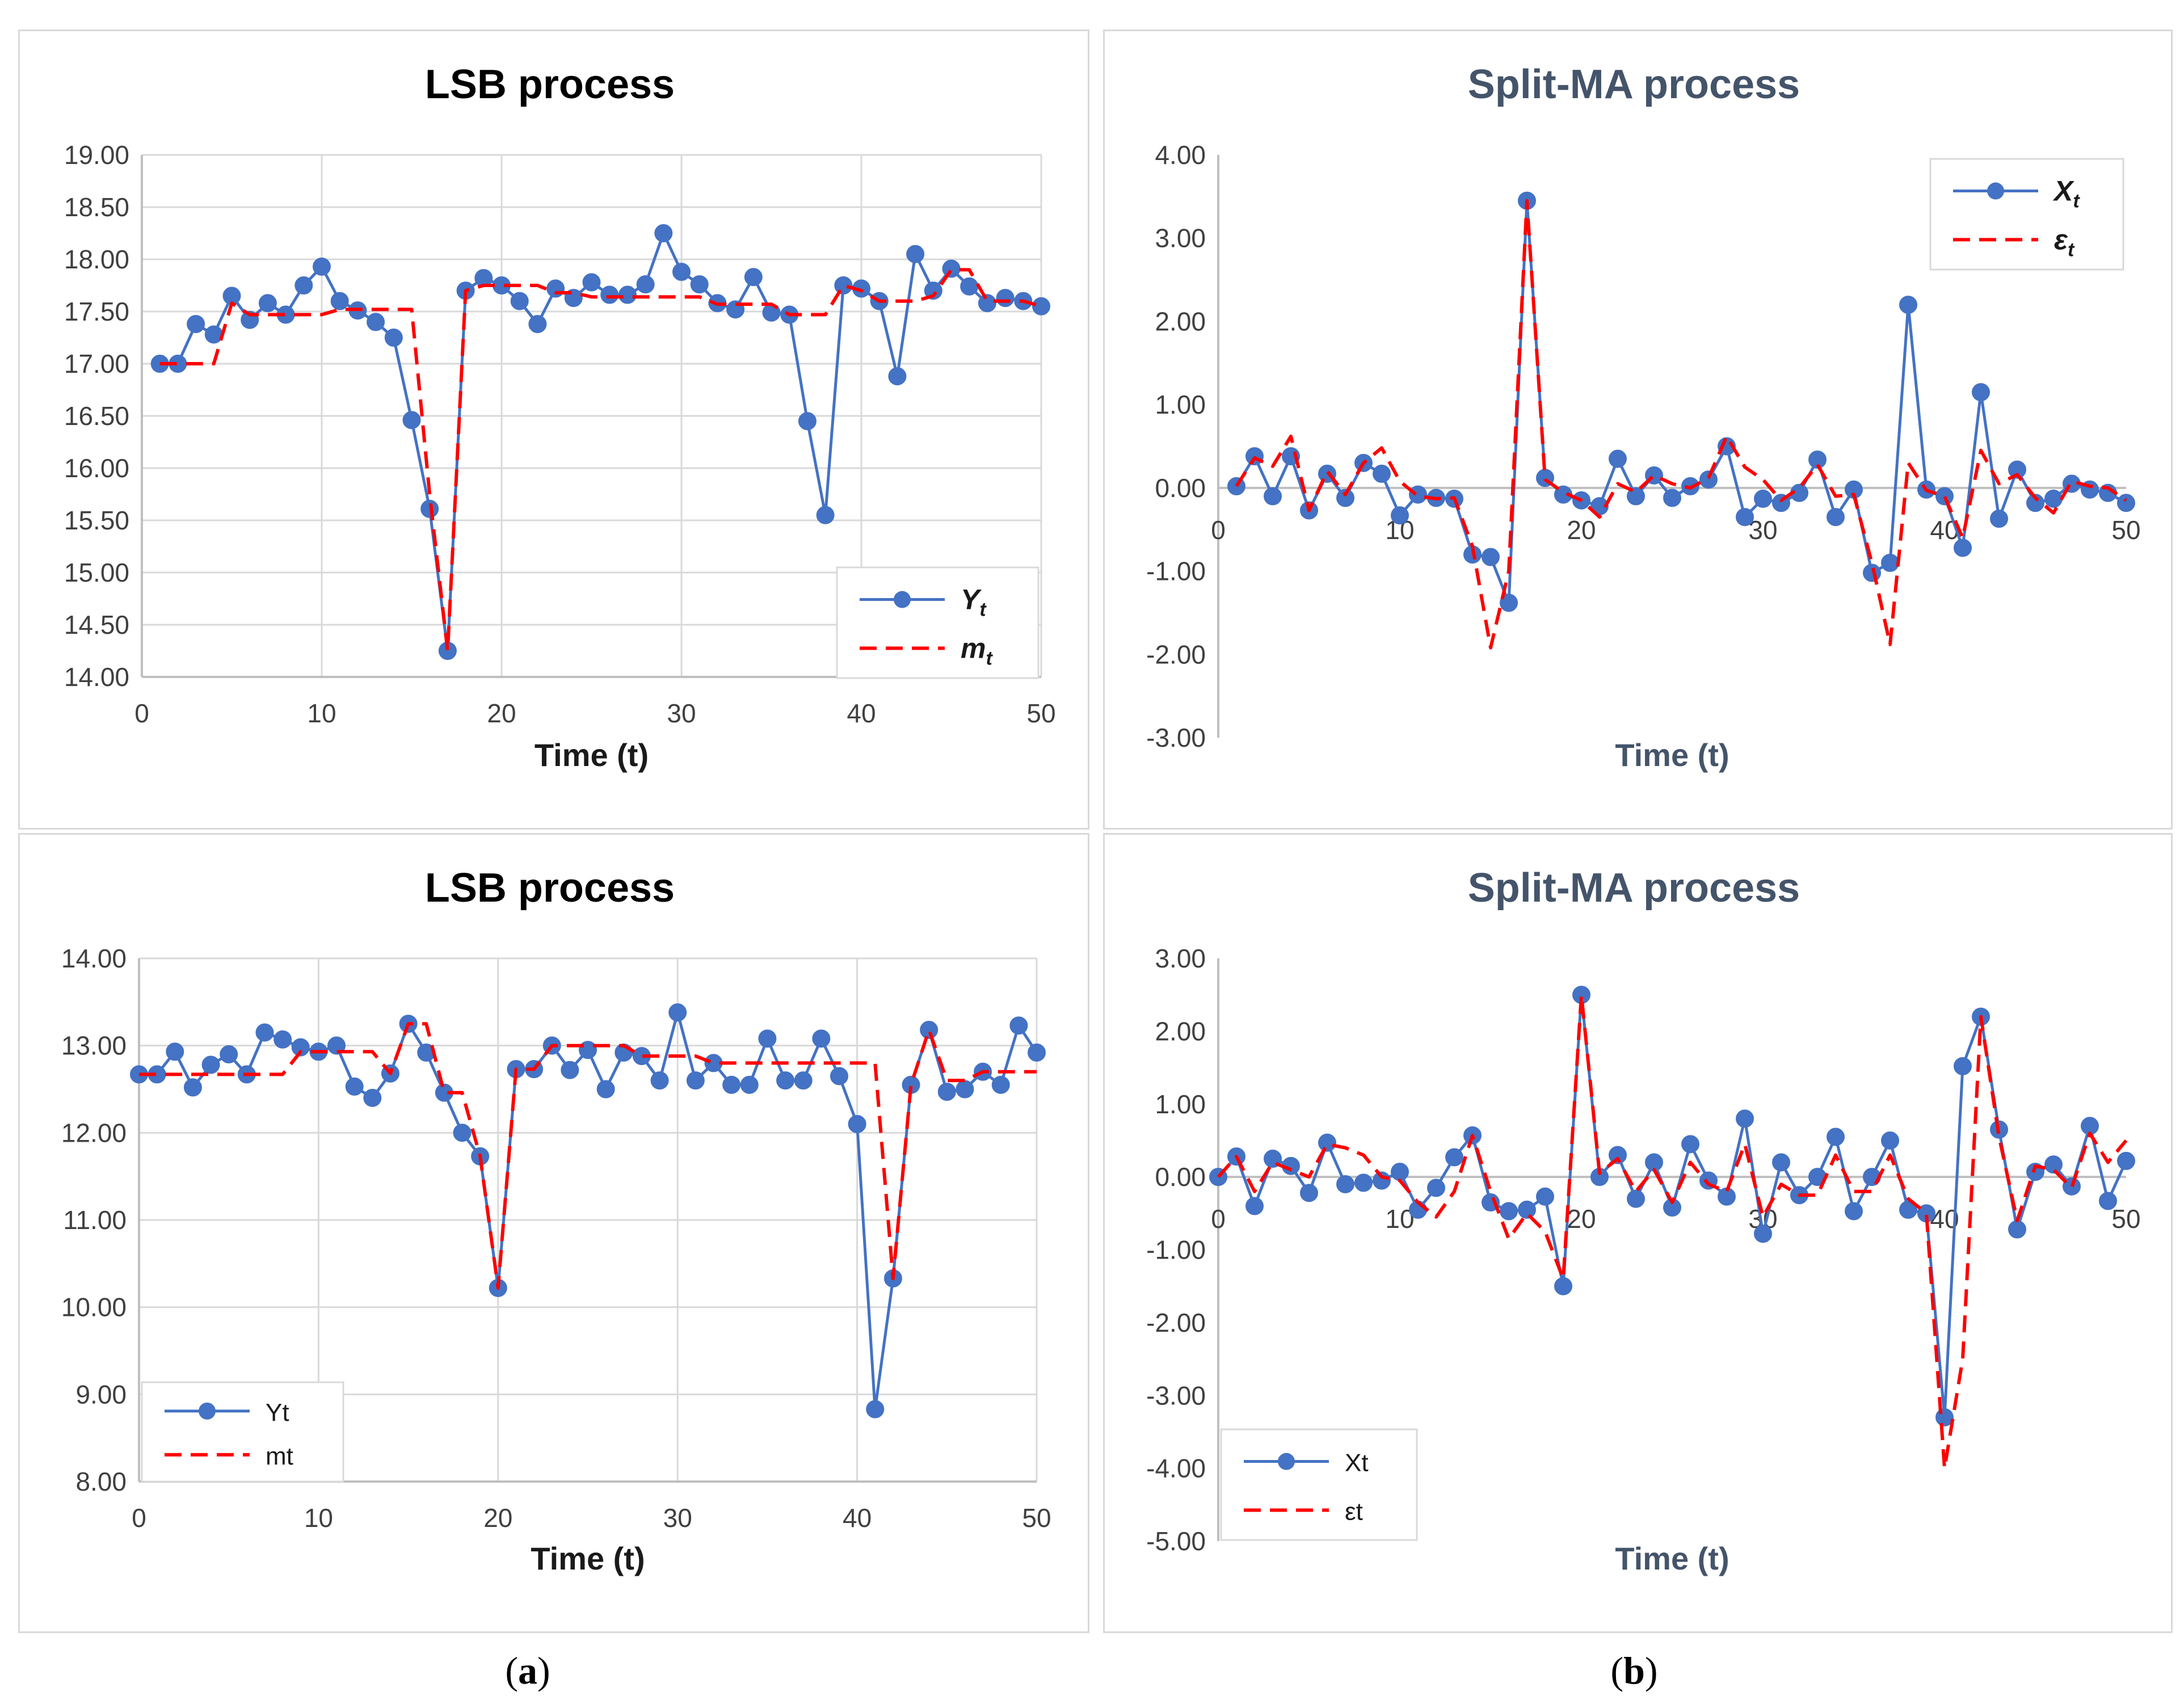 This screenshot has height=1704, width=2184. Describe the element at coordinates (1176, 1468) in the screenshot. I see `y-tick-label: -4.00` at that location.